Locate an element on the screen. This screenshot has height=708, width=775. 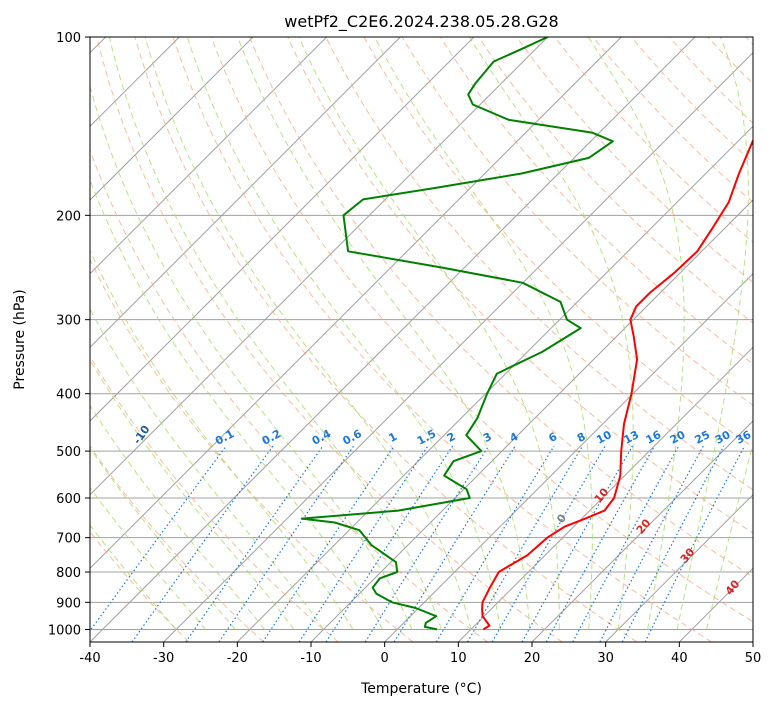
x-tick-label: -30 is located at coordinates (163, 658).